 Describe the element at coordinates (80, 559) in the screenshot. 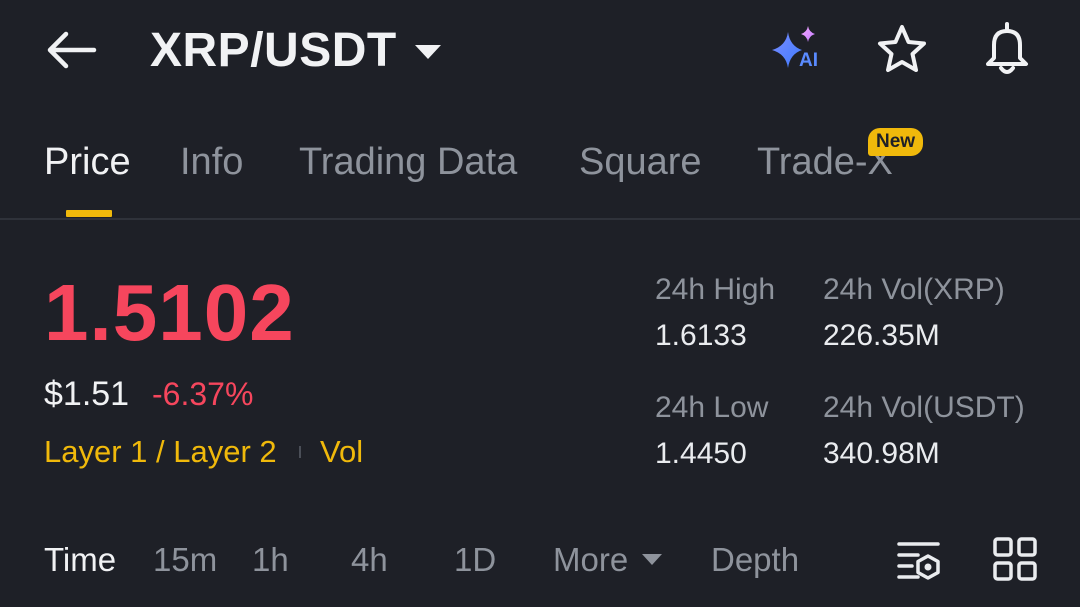

I see `interval-time: Time` at that location.